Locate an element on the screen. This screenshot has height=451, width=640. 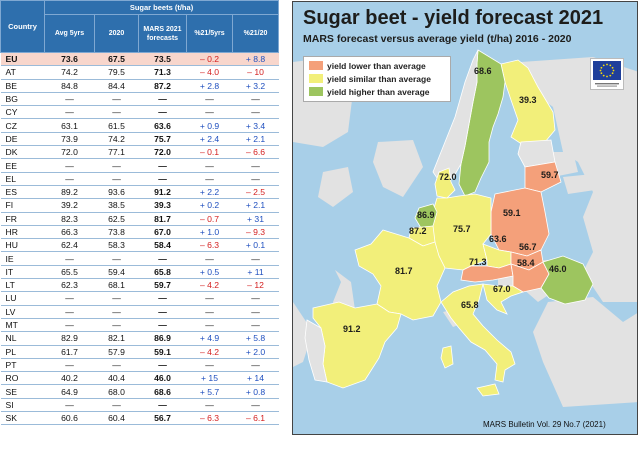
legend-label-similar: yield similar than average is located at coordinates (379, 79).